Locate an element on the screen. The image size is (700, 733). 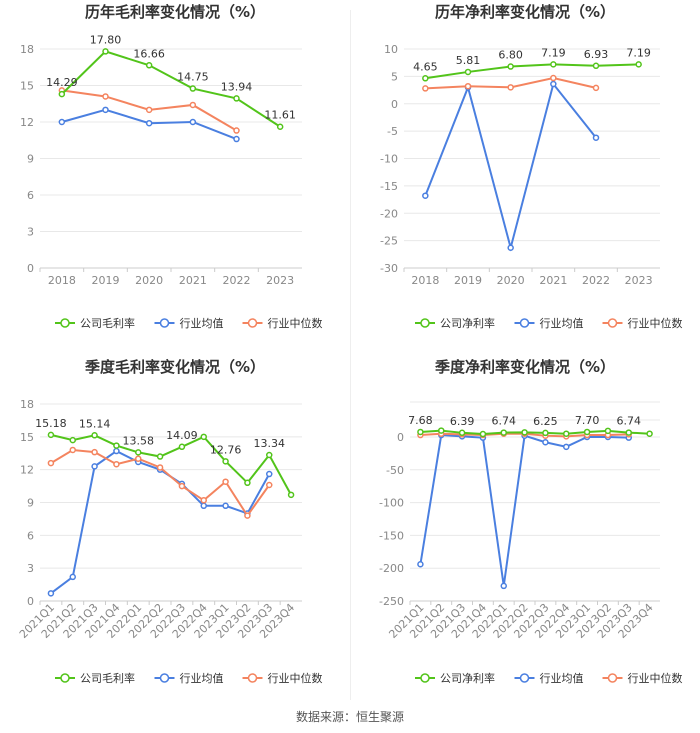
legend-label: 行业中位数 is located at coordinates (295, 323).